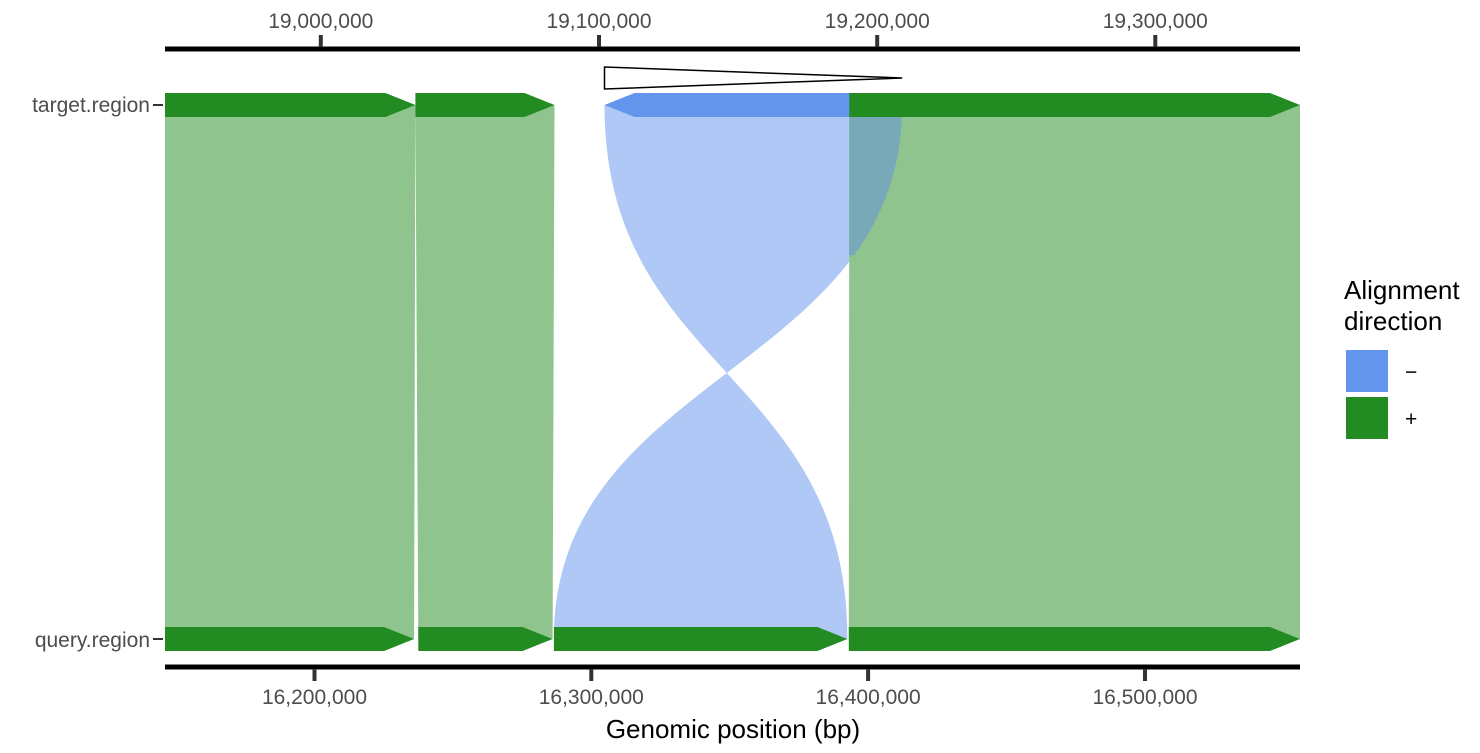  Describe the element at coordinates (1411, 372) in the screenshot. I see `legend-label-minus: −` at that location.